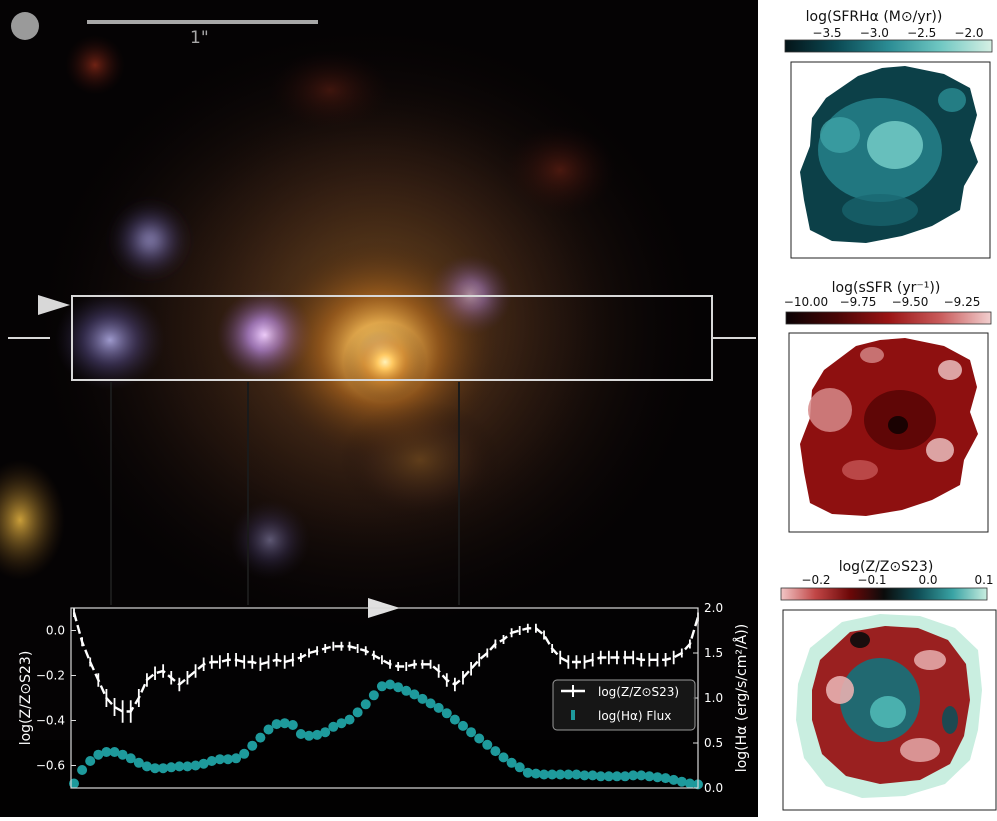 The image size is (997, 821). I want to click on colorbar-tick-label: −0.1, so click(871, 580).